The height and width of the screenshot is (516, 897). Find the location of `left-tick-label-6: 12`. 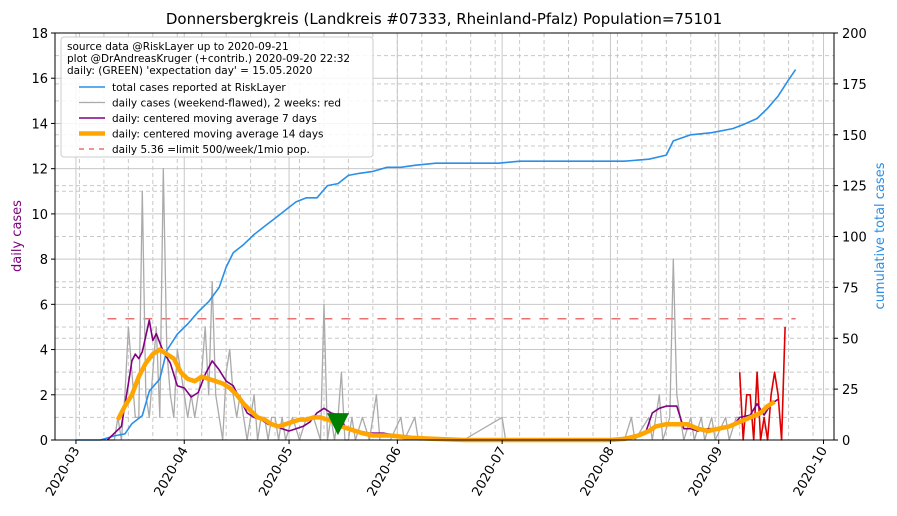

left-tick-label-6: 12 is located at coordinates (39, 170).